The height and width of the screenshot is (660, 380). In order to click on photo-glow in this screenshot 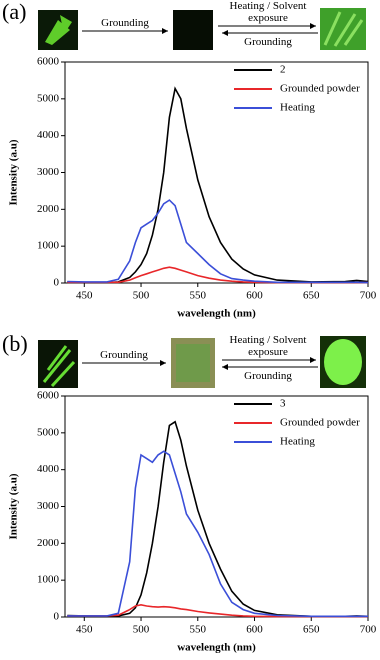, I will do `click(343, 362)`.